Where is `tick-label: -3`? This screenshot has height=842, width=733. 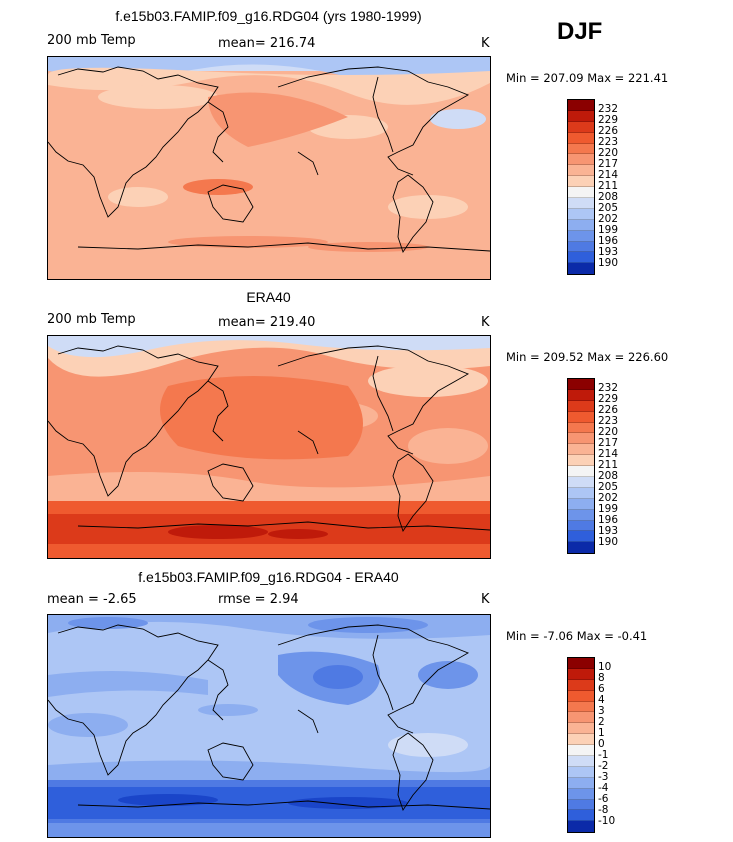
tick-label: -3 is located at coordinates (603, 777).